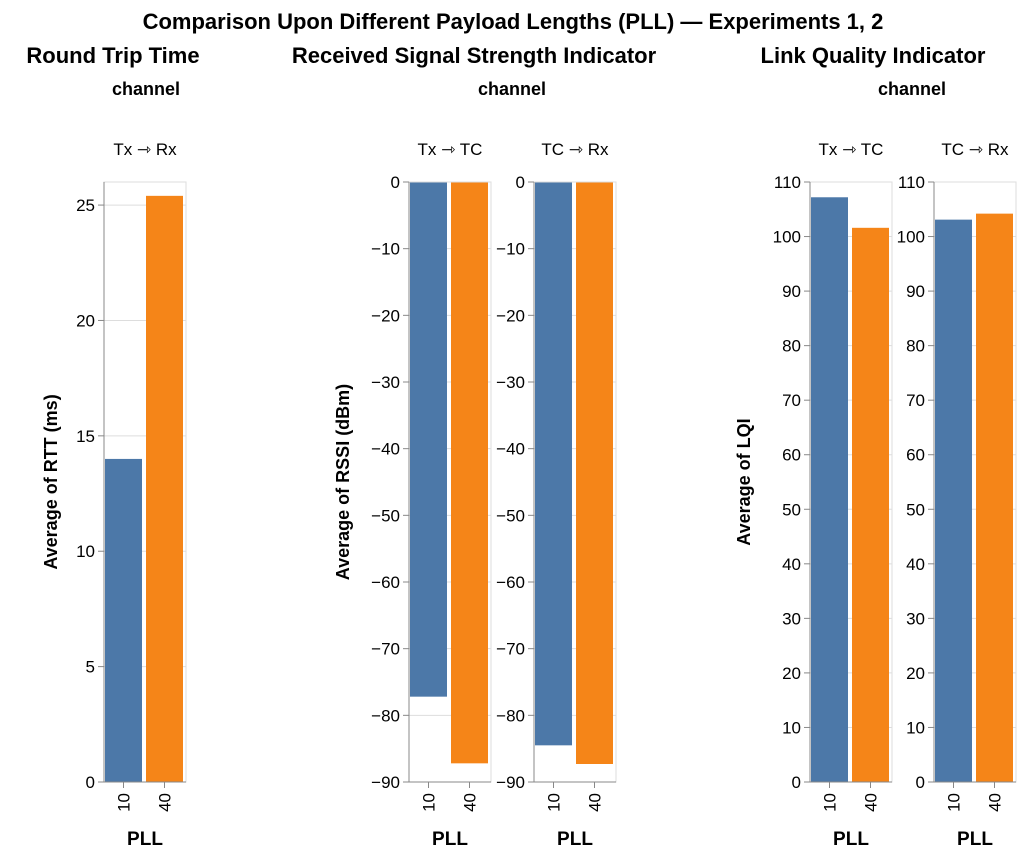  I want to click on chart2-facet0-x-axis-label: PLL, so click(851, 839).